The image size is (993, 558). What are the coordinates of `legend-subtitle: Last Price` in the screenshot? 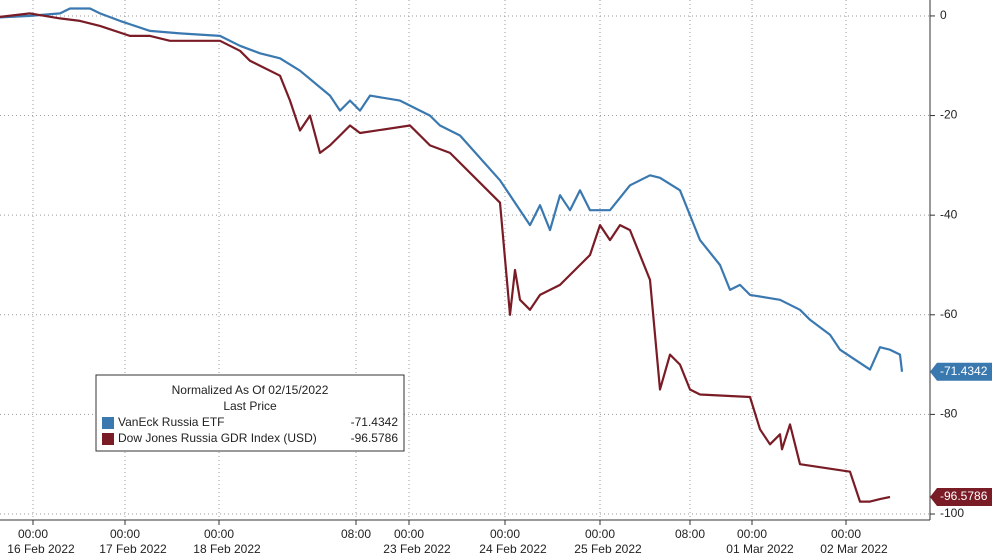 It's located at (250, 406).